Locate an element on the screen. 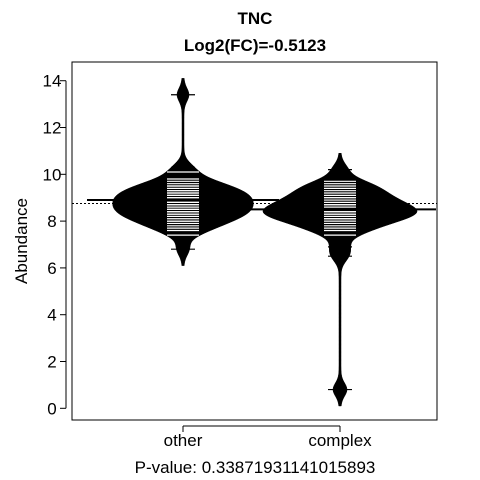 Image resolution: width=480 pixels, height=480 pixels. chart-title: TNC is located at coordinates (255, 18).